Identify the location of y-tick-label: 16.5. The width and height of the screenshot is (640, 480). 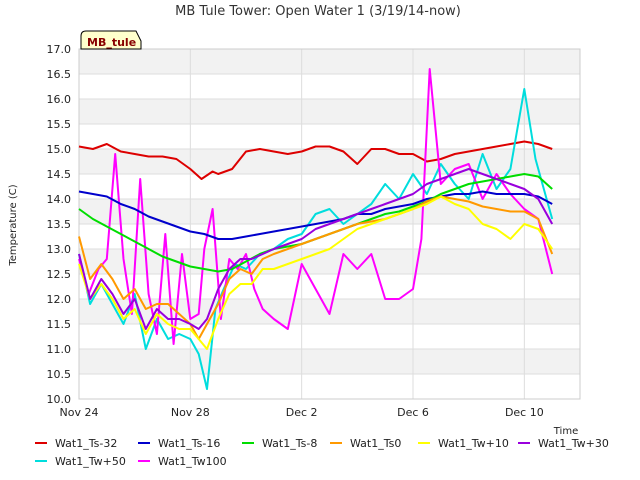
(59, 74).